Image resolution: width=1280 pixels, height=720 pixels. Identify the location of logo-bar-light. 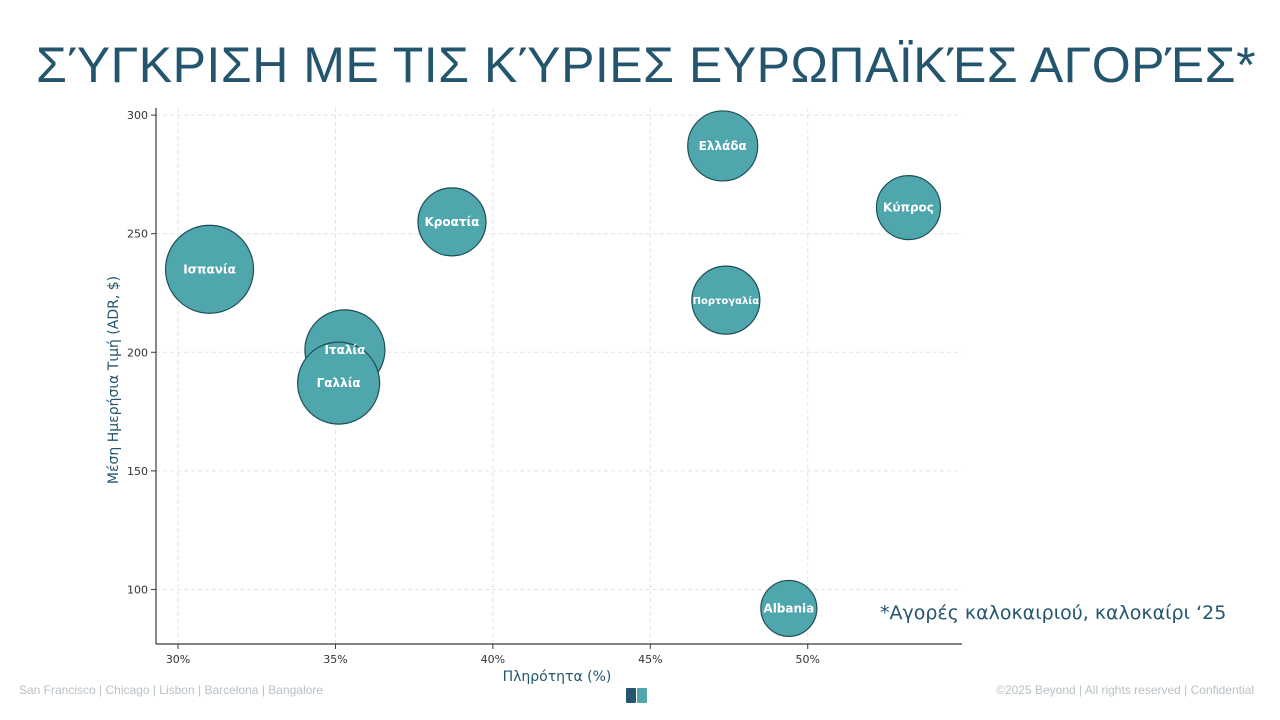
(642, 695).